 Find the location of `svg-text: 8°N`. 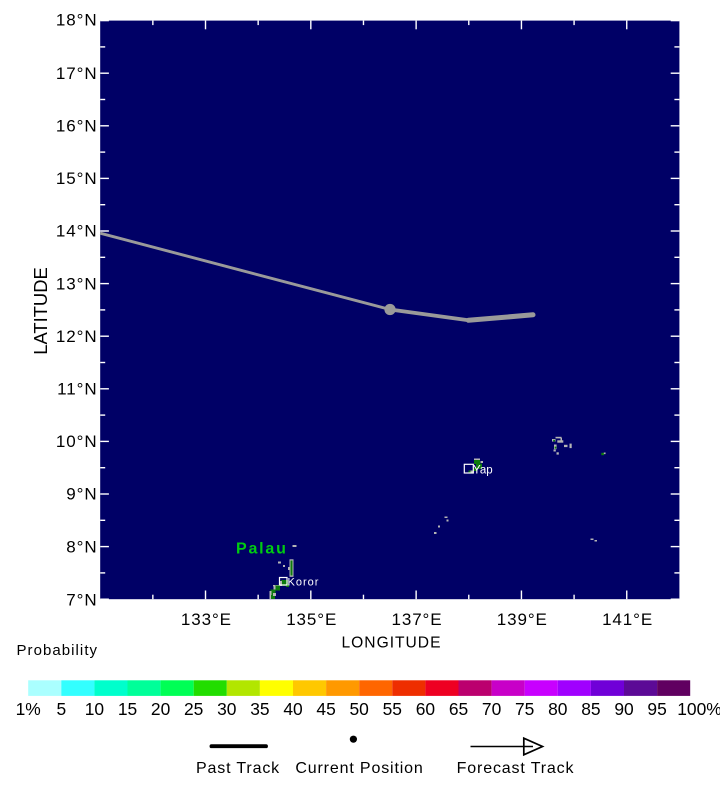

svg-text: 8°N is located at coordinates (81, 546).